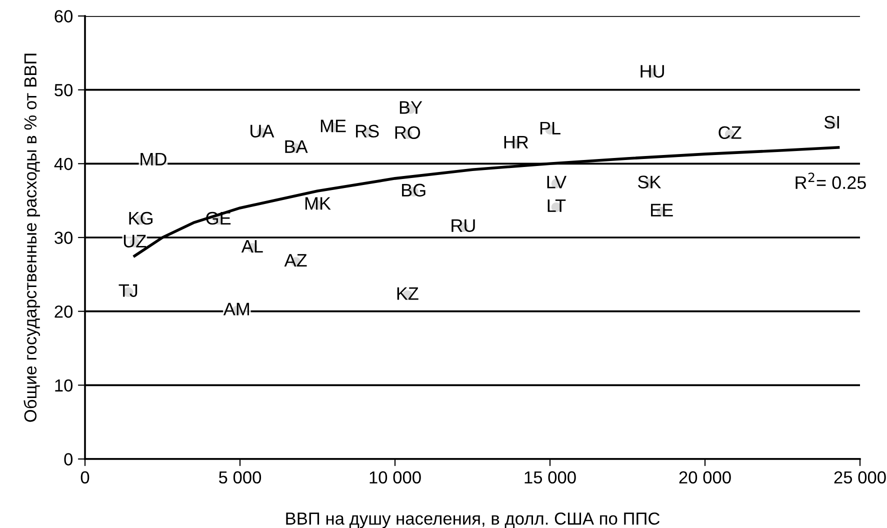 This screenshot has height=528, width=887. Describe the element at coordinates (411, 107) in the screenshot. I see `data-label: BY` at that location.